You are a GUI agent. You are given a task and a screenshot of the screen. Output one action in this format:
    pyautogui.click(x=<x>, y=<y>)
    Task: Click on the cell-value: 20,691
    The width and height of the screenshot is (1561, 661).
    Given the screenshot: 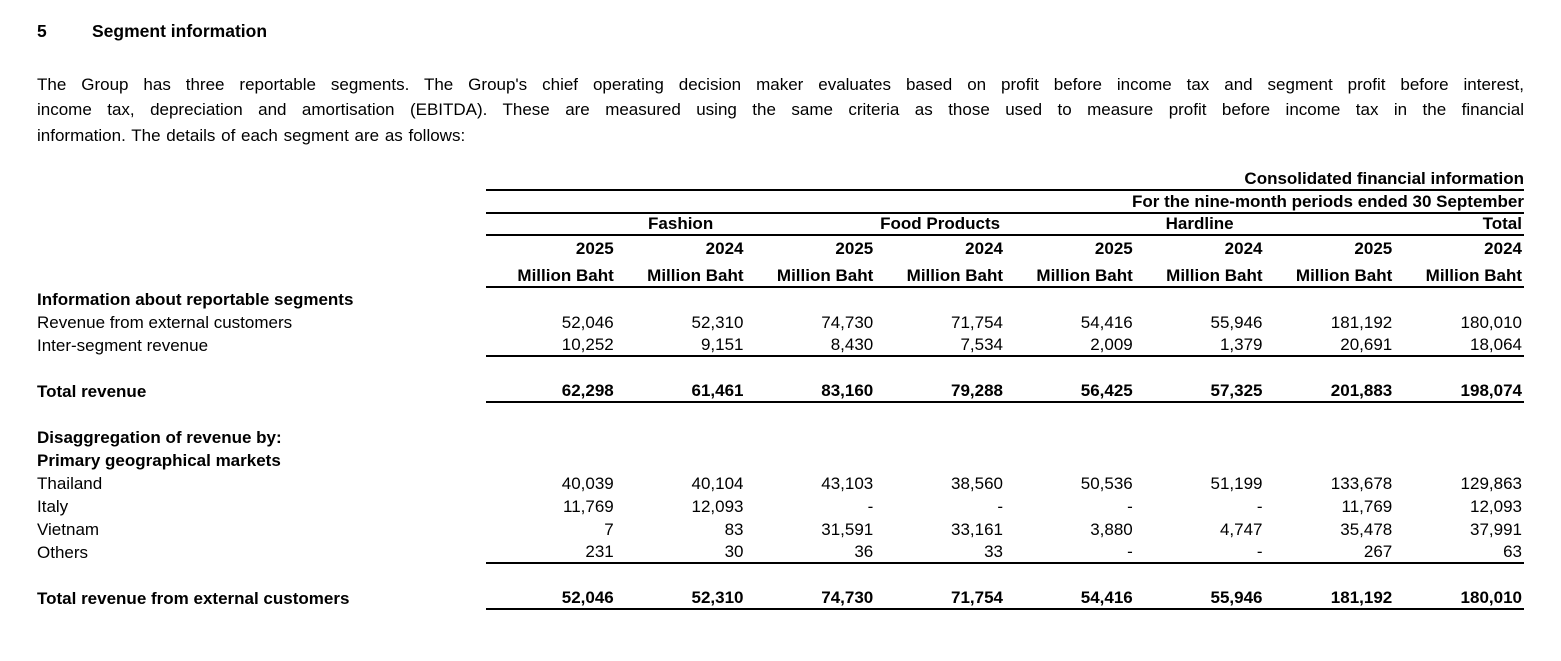 What is the action you would take?
    pyautogui.click(x=1329, y=345)
    